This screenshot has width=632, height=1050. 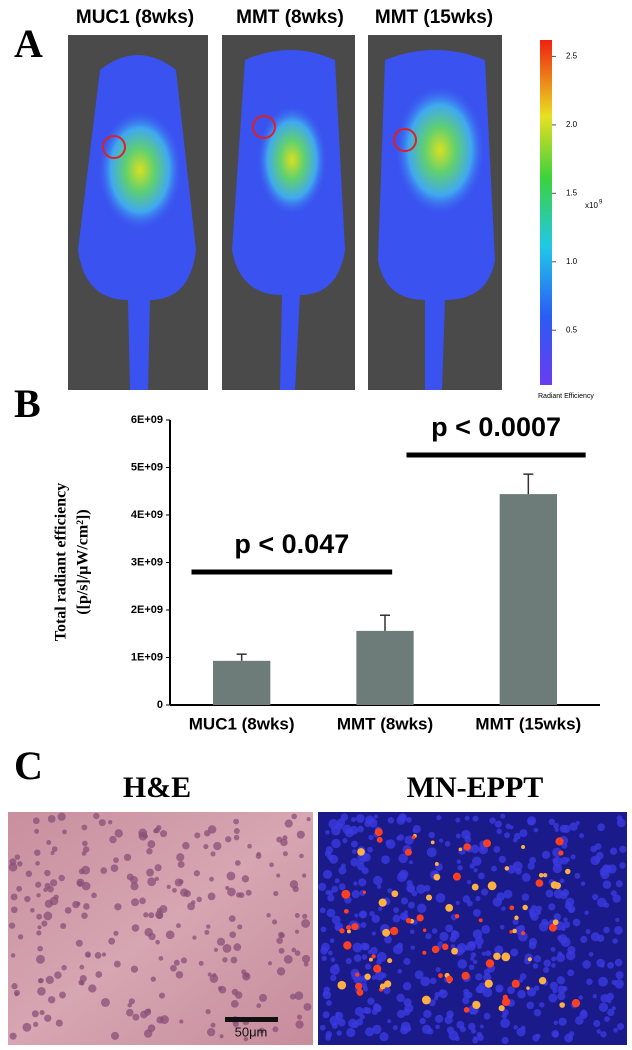 What do you see at coordinates (591, 205) in the screenshot?
I see `colorbar-unit: x10` at bounding box center [591, 205].